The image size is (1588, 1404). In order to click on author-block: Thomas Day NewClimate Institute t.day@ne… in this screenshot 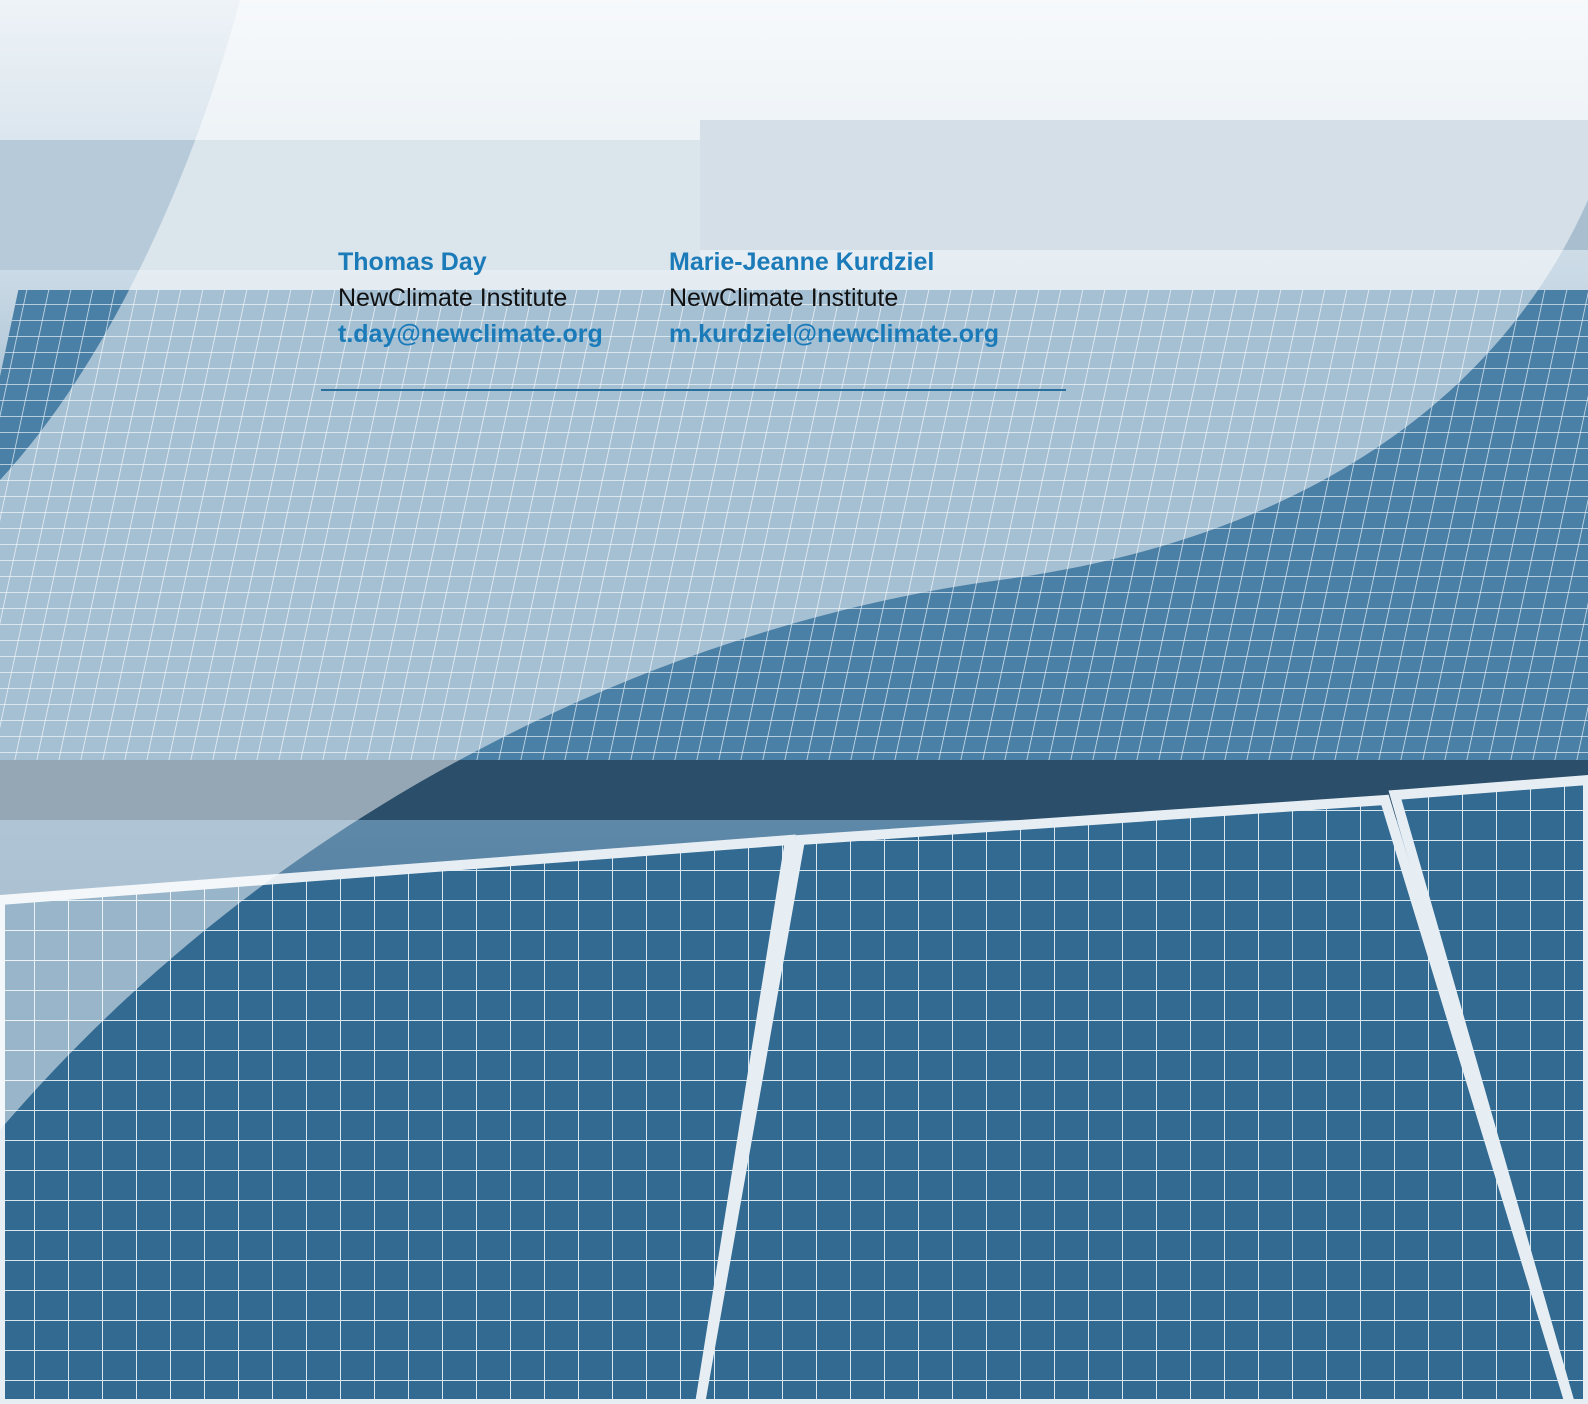, I will do `click(470, 298)`.